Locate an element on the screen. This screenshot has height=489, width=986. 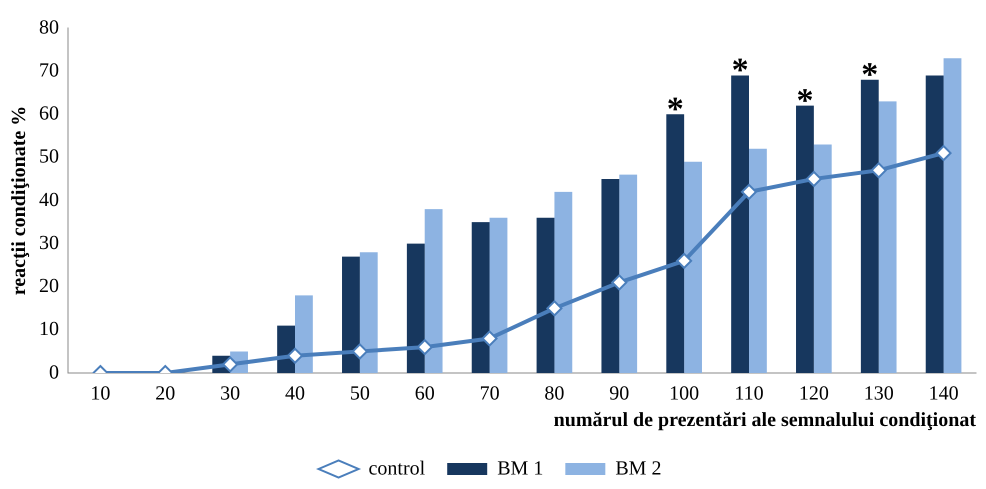
x-tick-label: 60 is located at coordinates (424, 393).